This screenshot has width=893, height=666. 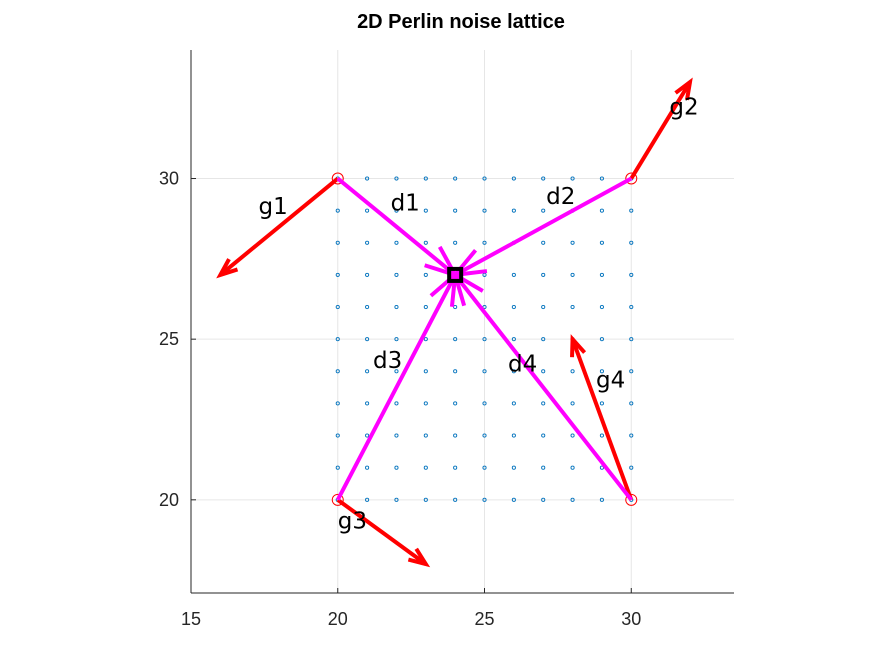 I want to click on chart-title: 2D Perlin noise lattice, so click(x=461, y=22).